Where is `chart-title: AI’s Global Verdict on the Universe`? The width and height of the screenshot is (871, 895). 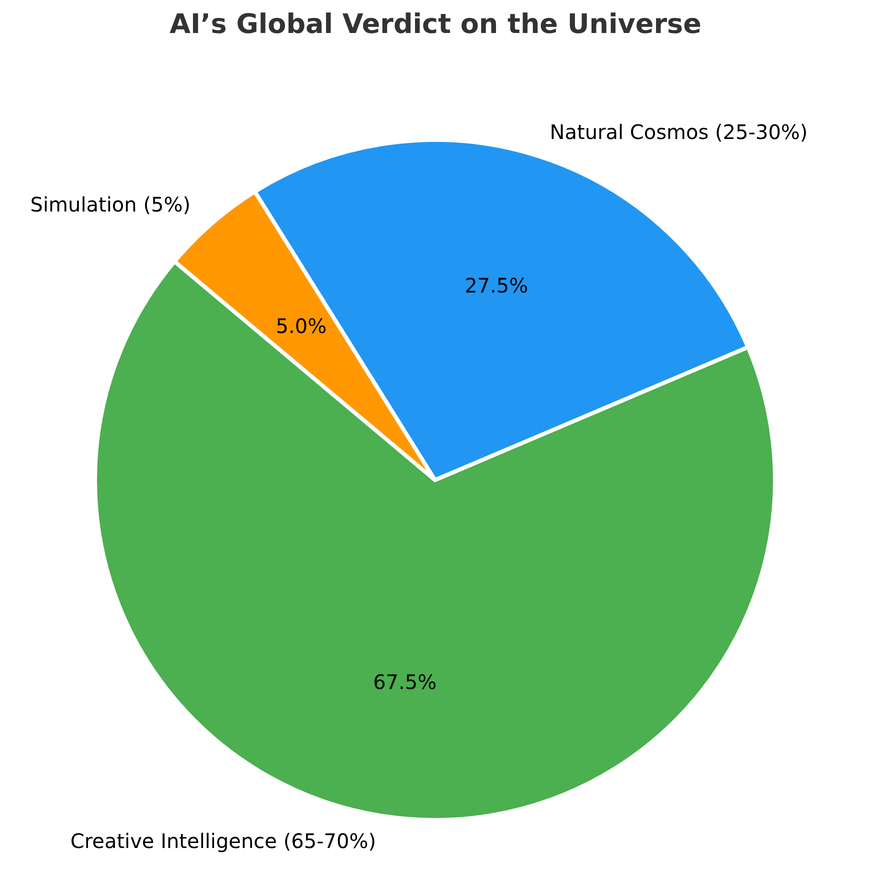 chart-title: AI’s Global Verdict on the Universe is located at coordinates (436, 24).